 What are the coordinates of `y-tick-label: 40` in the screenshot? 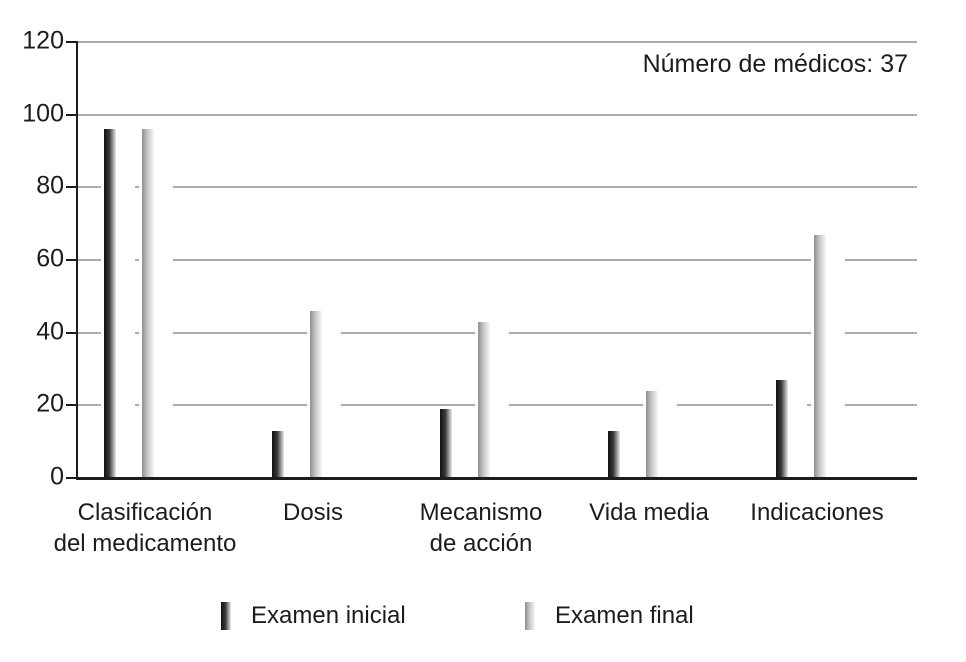 It's located at (50, 330).